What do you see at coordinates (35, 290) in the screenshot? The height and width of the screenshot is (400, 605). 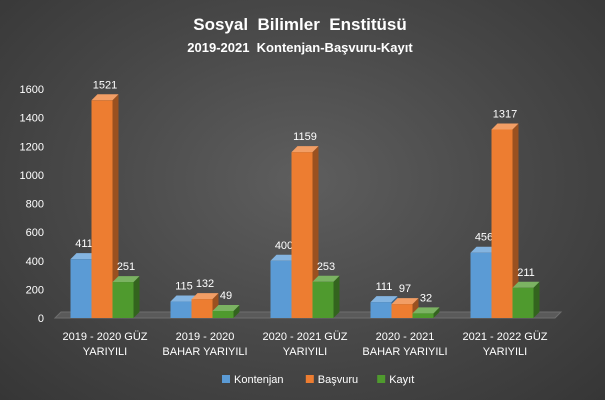 I see `y-tick-label: 200` at bounding box center [35, 290].